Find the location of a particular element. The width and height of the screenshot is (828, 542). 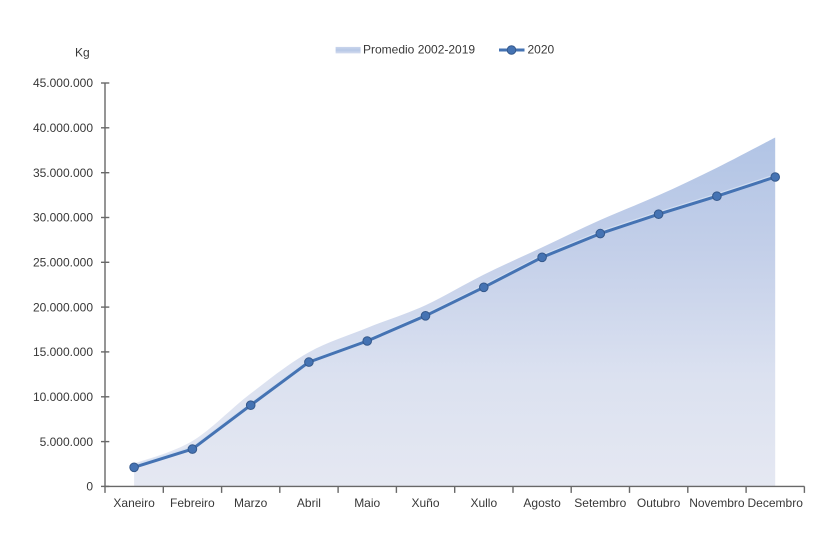

svg-text: 15.000.000 is located at coordinates (63, 352).